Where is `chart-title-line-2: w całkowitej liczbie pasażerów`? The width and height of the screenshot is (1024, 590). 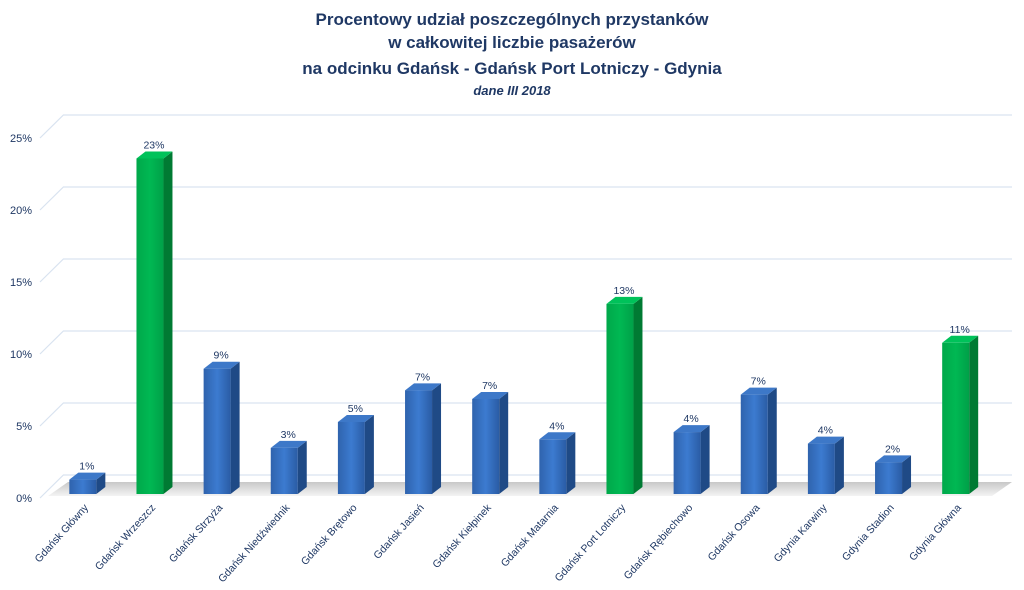
chart-title-line-2: w całkowitej liczbie pasażerów is located at coordinates (512, 42).